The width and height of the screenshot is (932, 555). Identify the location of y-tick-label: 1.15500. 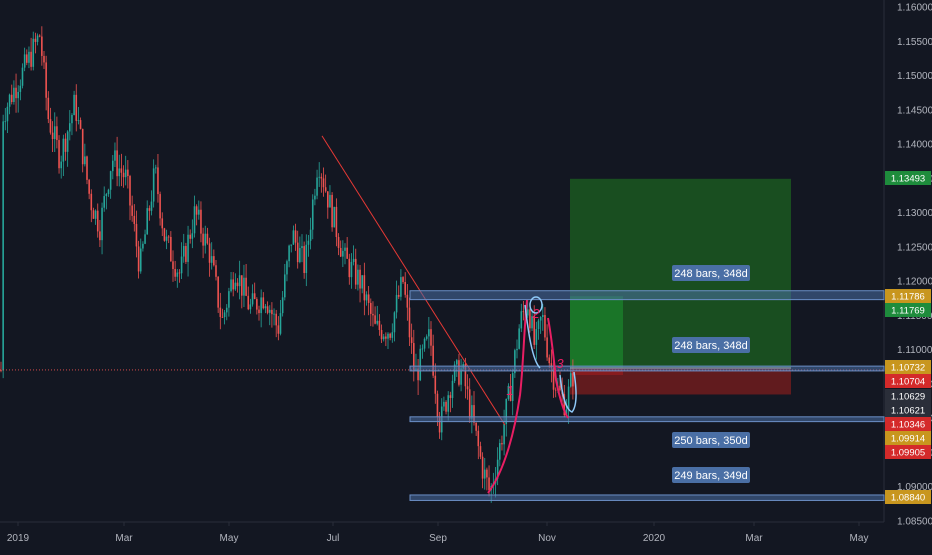
(914, 42).